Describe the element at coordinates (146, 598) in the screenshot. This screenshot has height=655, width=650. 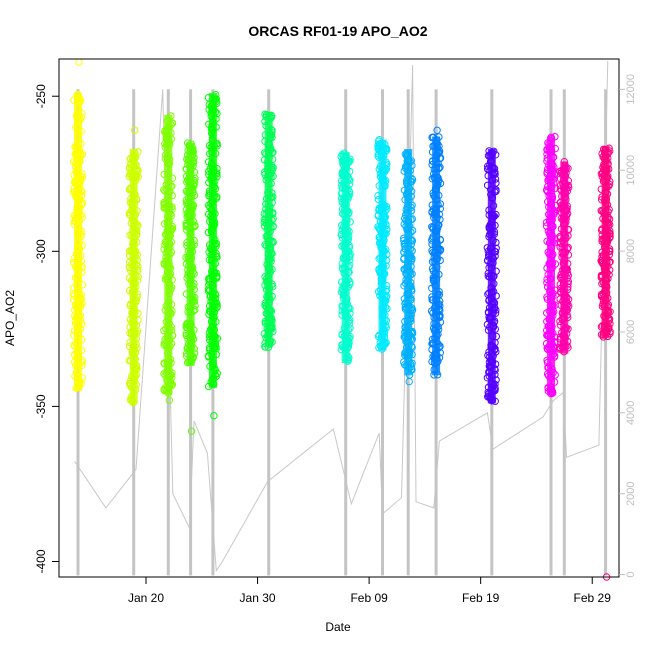
I see `x-tick-label: Jan 20` at that location.